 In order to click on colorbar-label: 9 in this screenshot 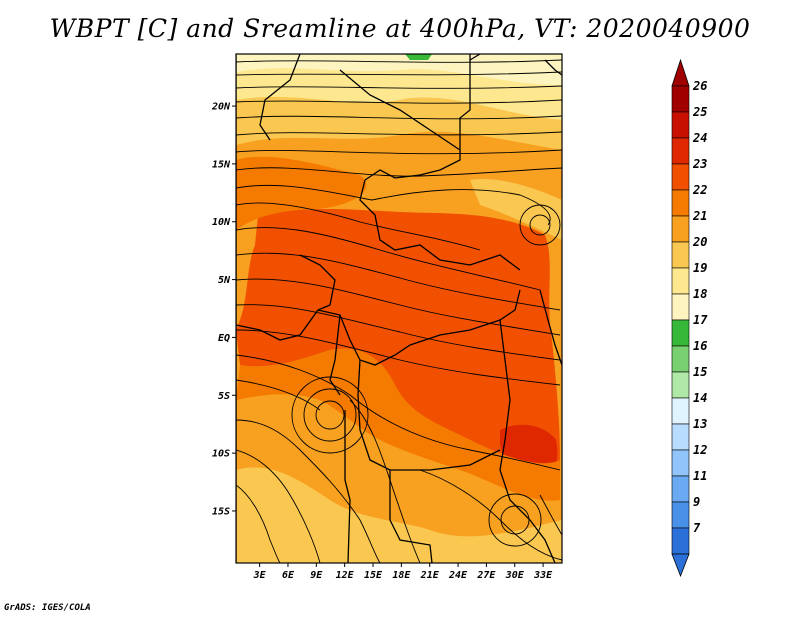, I will do `click(696, 502)`.